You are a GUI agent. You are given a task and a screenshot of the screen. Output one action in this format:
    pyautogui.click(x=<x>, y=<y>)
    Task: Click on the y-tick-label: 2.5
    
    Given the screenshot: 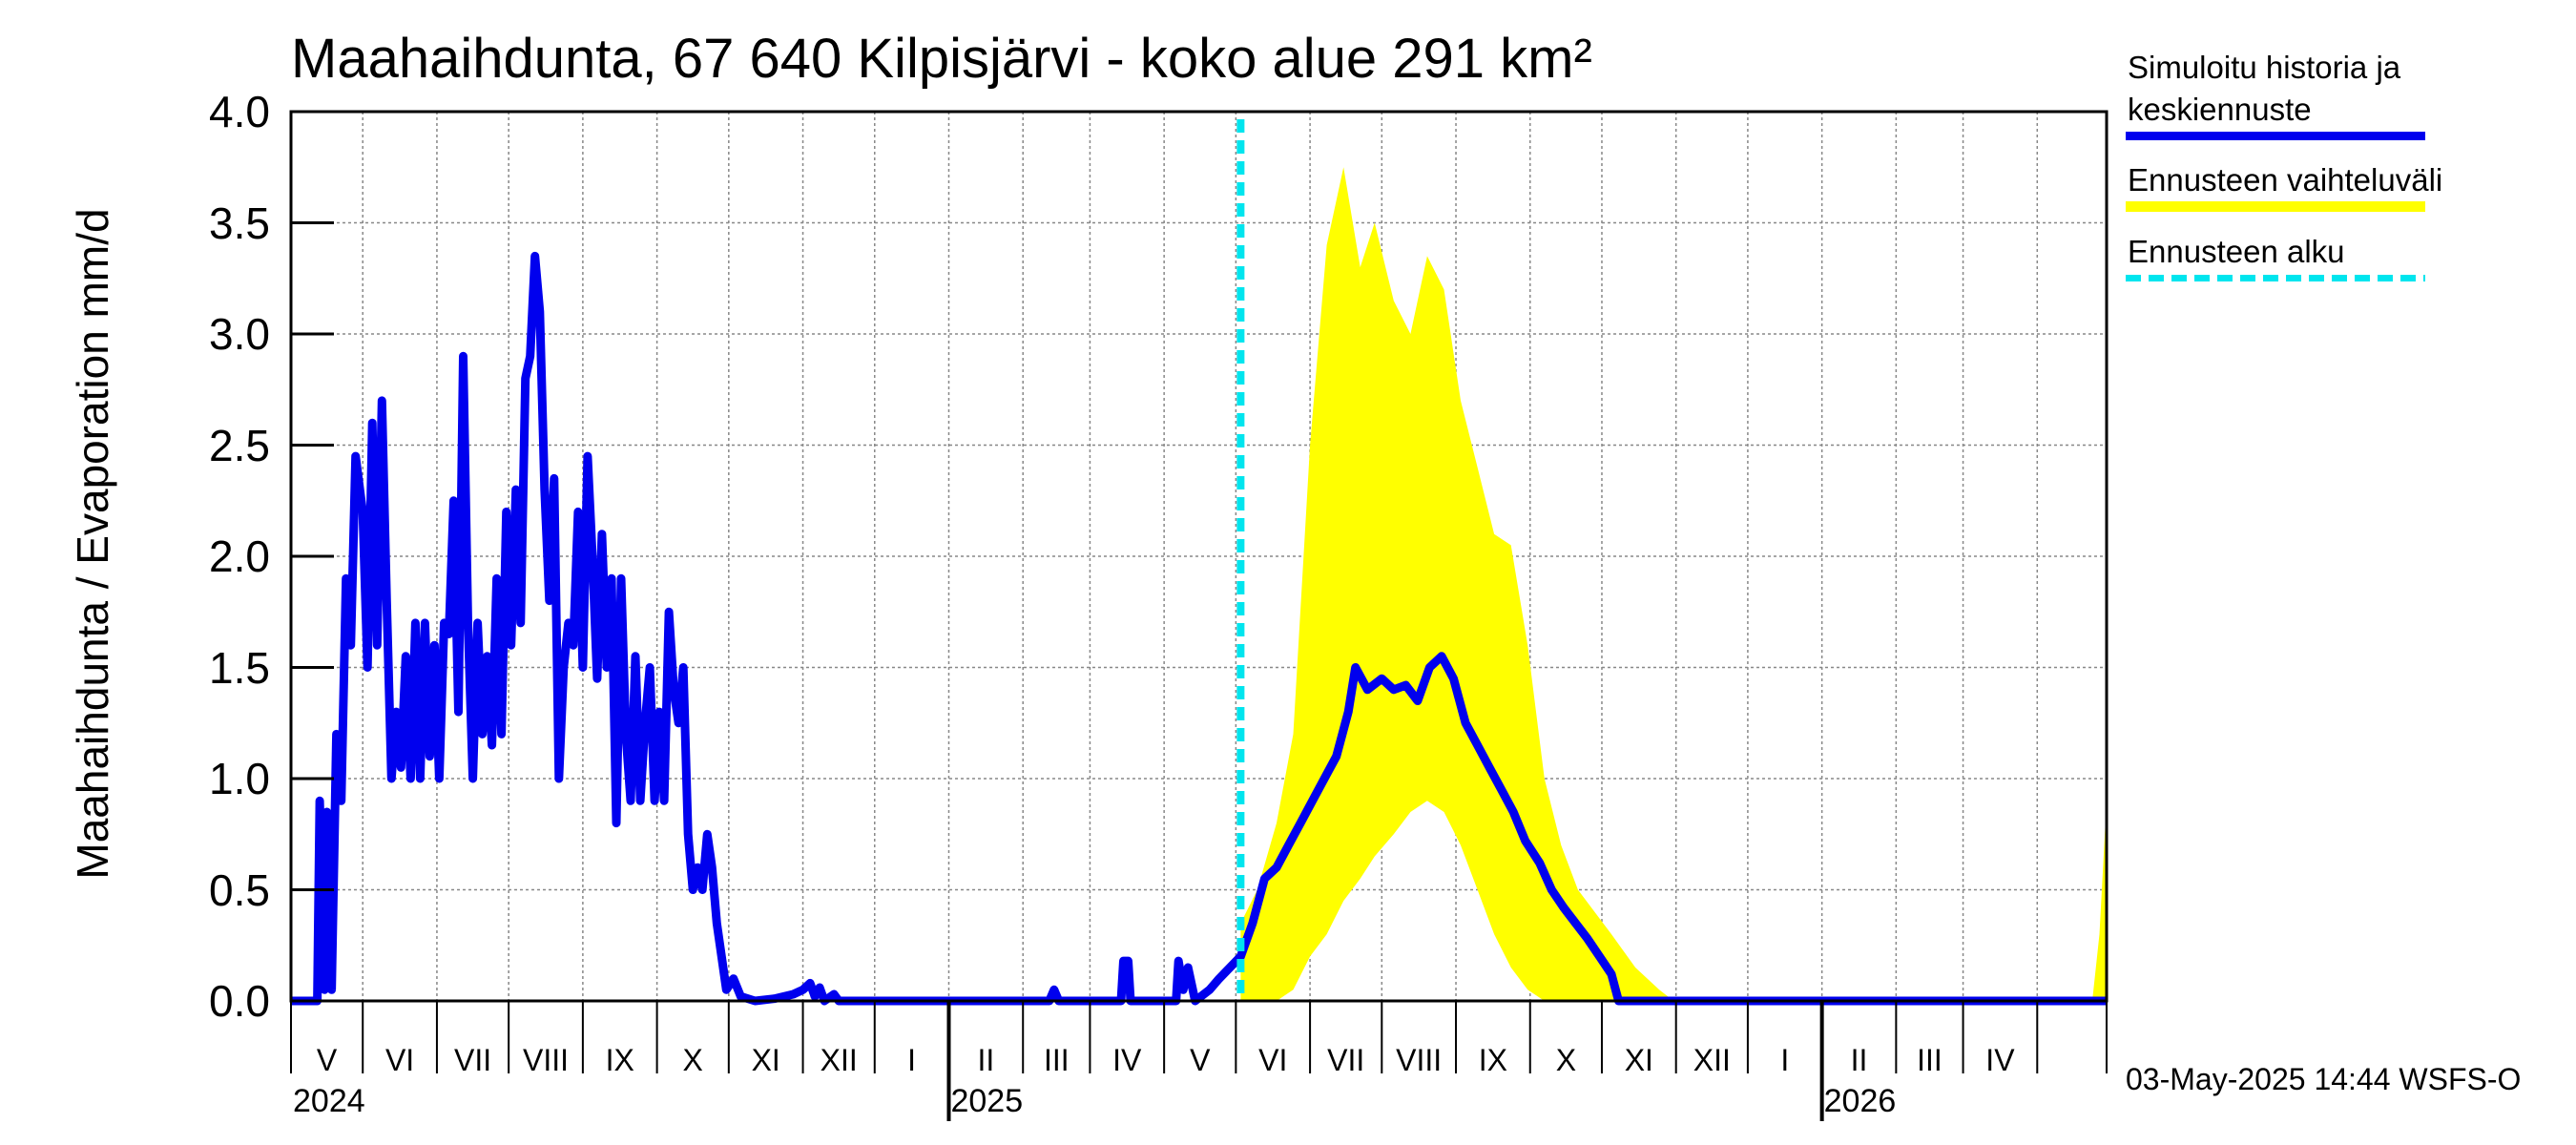 What is the action you would take?
    pyautogui.click(x=239, y=445)
    